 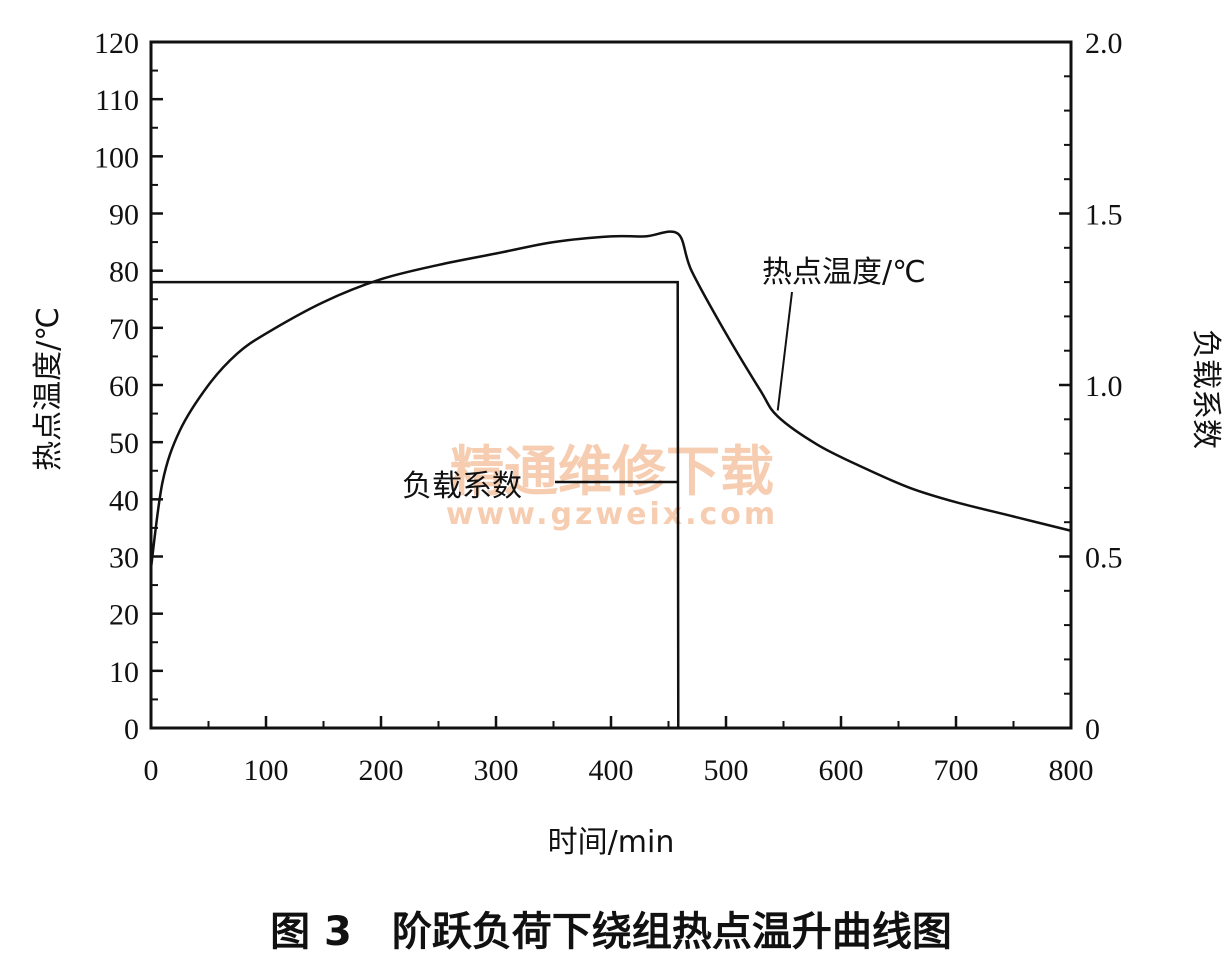 What do you see at coordinates (956, 770) in the screenshot?
I see `x-tick-label: 700` at bounding box center [956, 770].